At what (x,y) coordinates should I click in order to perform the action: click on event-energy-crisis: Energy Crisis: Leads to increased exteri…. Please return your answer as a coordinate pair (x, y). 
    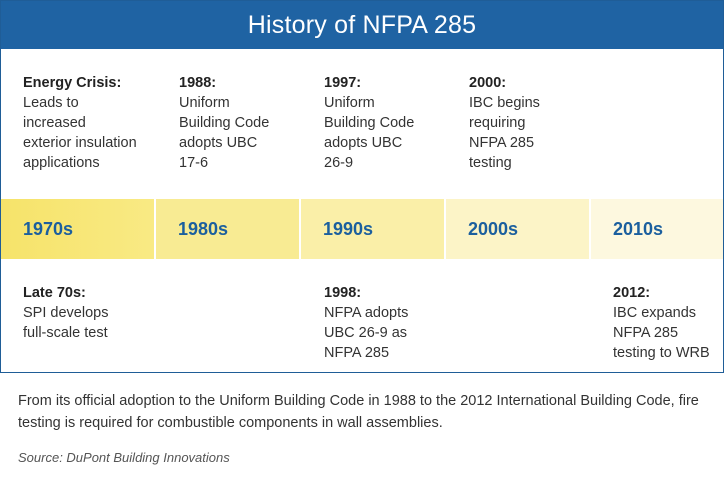
    Looking at the image, I should click on (93, 123).